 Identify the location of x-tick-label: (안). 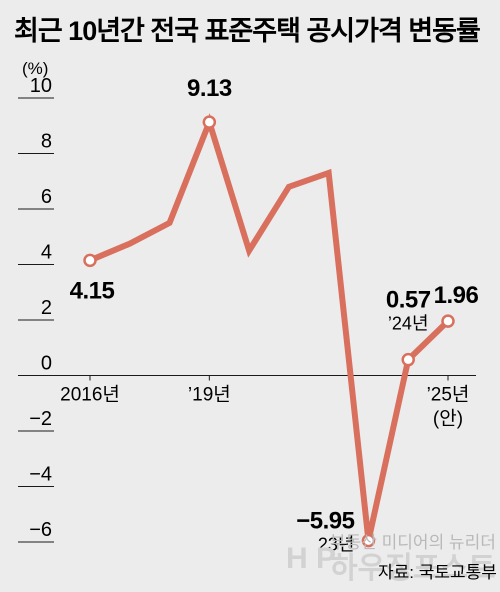
(448, 419).